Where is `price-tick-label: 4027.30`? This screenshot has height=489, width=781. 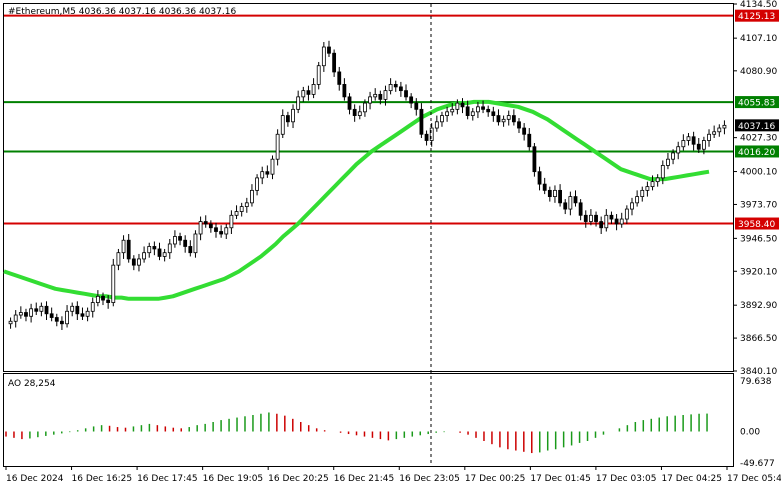
price-tick-label: 4027.30 is located at coordinates (758, 139).